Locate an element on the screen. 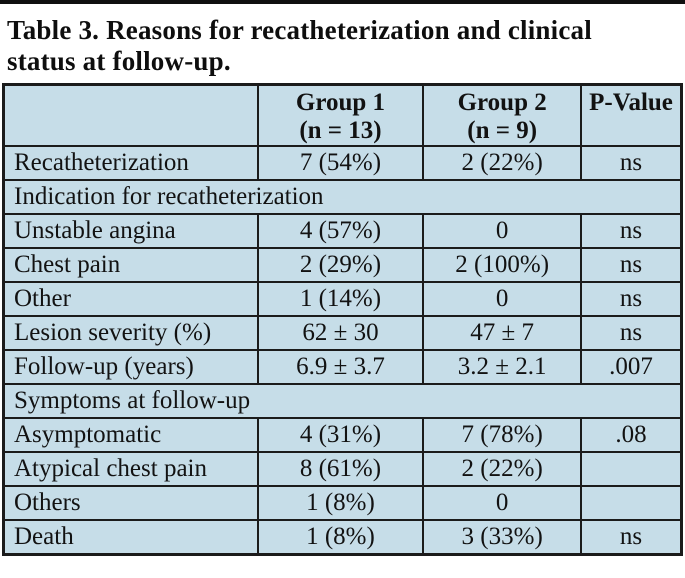 Image resolution: width=685 pixels, height=578 pixels. group1-value: 8 (61%) is located at coordinates (340, 469).